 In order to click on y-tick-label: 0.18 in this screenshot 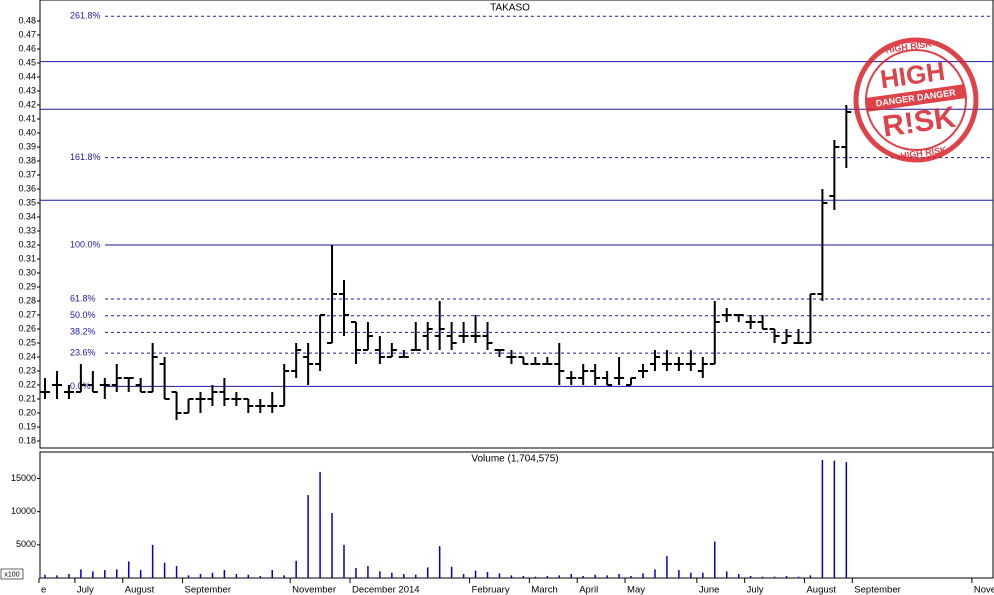, I will do `click(27, 440)`.